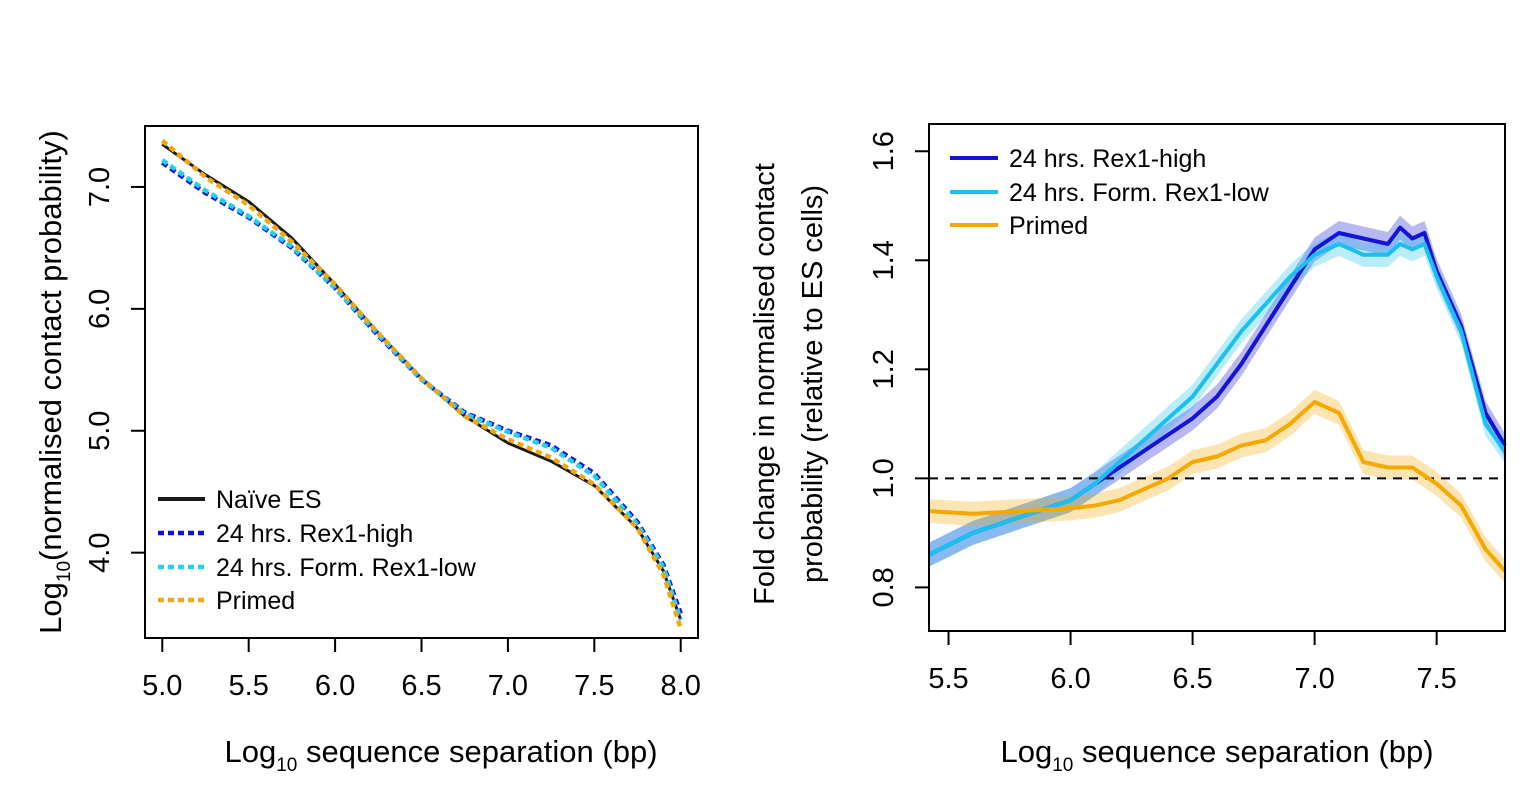 The width and height of the screenshot is (1522, 796). What do you see at coordinates (100, 309) in the screenshot?
I see `left-y-tick-label: 6.0` at bounding box center [100, 309].